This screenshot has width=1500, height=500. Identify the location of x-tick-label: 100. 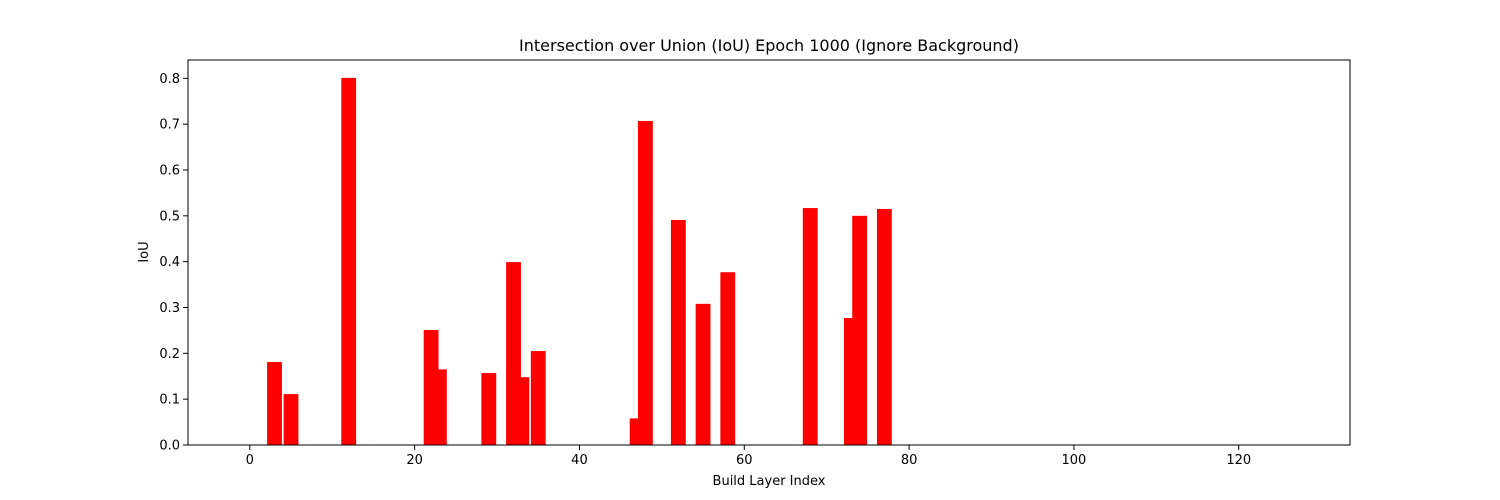
(1074, 460).